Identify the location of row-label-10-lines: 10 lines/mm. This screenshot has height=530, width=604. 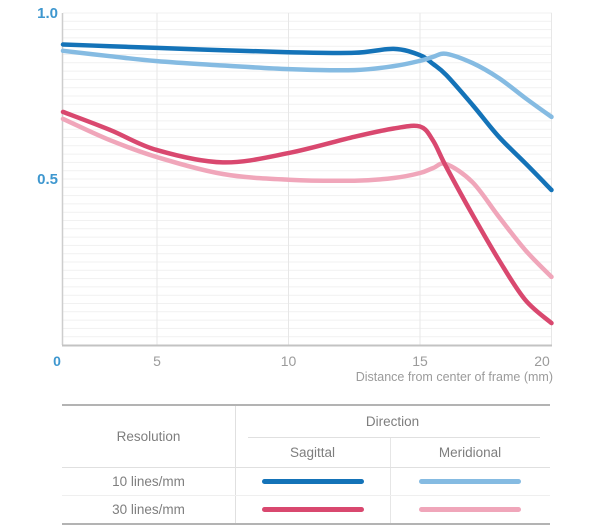
(148, 481).